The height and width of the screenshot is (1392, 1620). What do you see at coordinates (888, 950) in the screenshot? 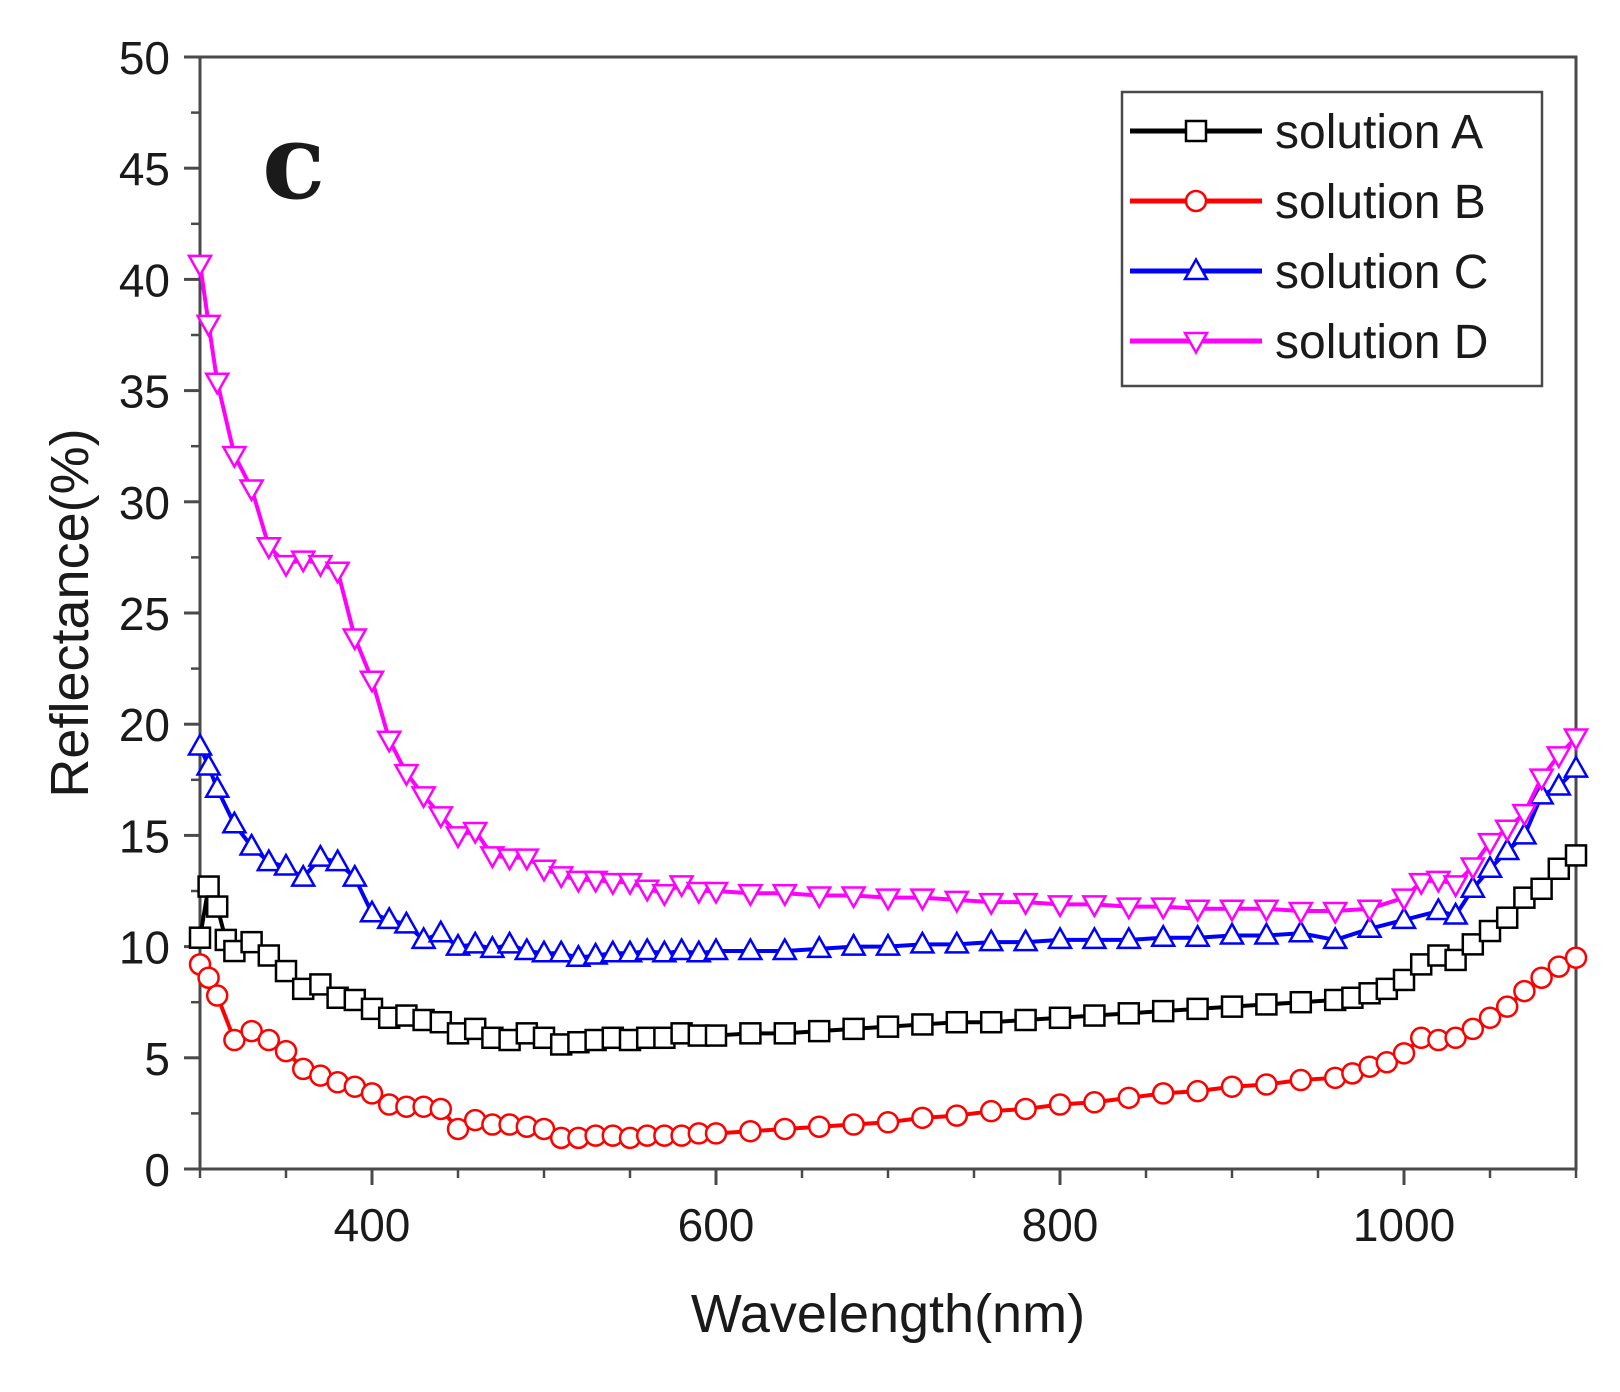
I see `series-solution-a` at bounding box center [888, 950].